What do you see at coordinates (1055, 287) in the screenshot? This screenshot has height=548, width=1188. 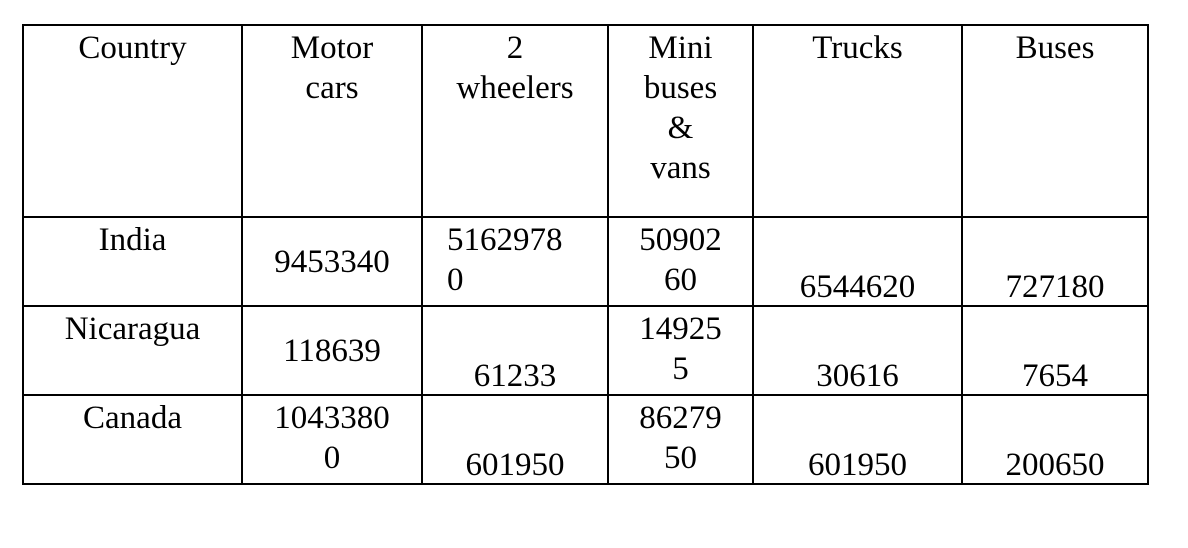 I see `buses-value: 727180` at bounding box center [1055, 287].